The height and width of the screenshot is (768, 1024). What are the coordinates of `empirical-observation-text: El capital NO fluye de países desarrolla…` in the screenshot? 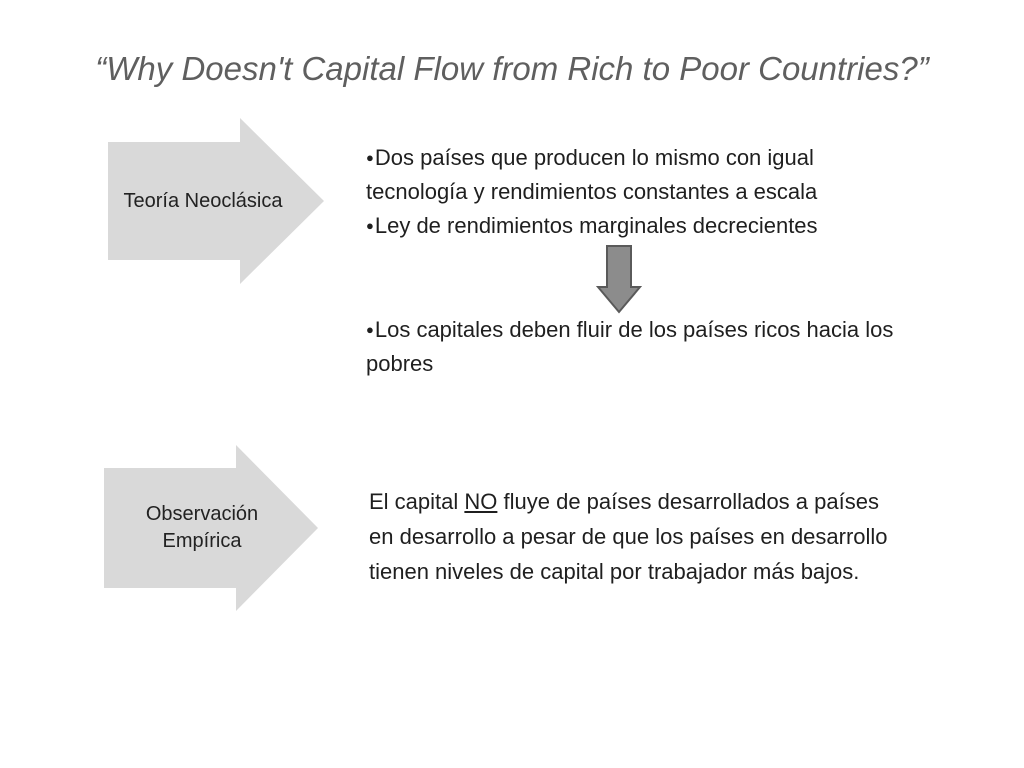 It's located at (628, 536).